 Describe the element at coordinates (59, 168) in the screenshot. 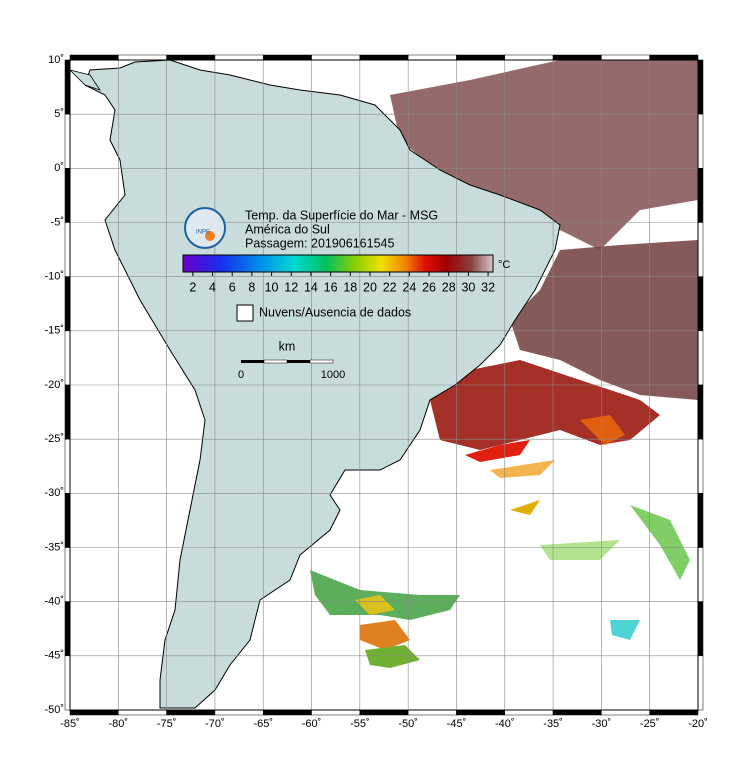

I see `lat-tick-label: 0˚` at that location.